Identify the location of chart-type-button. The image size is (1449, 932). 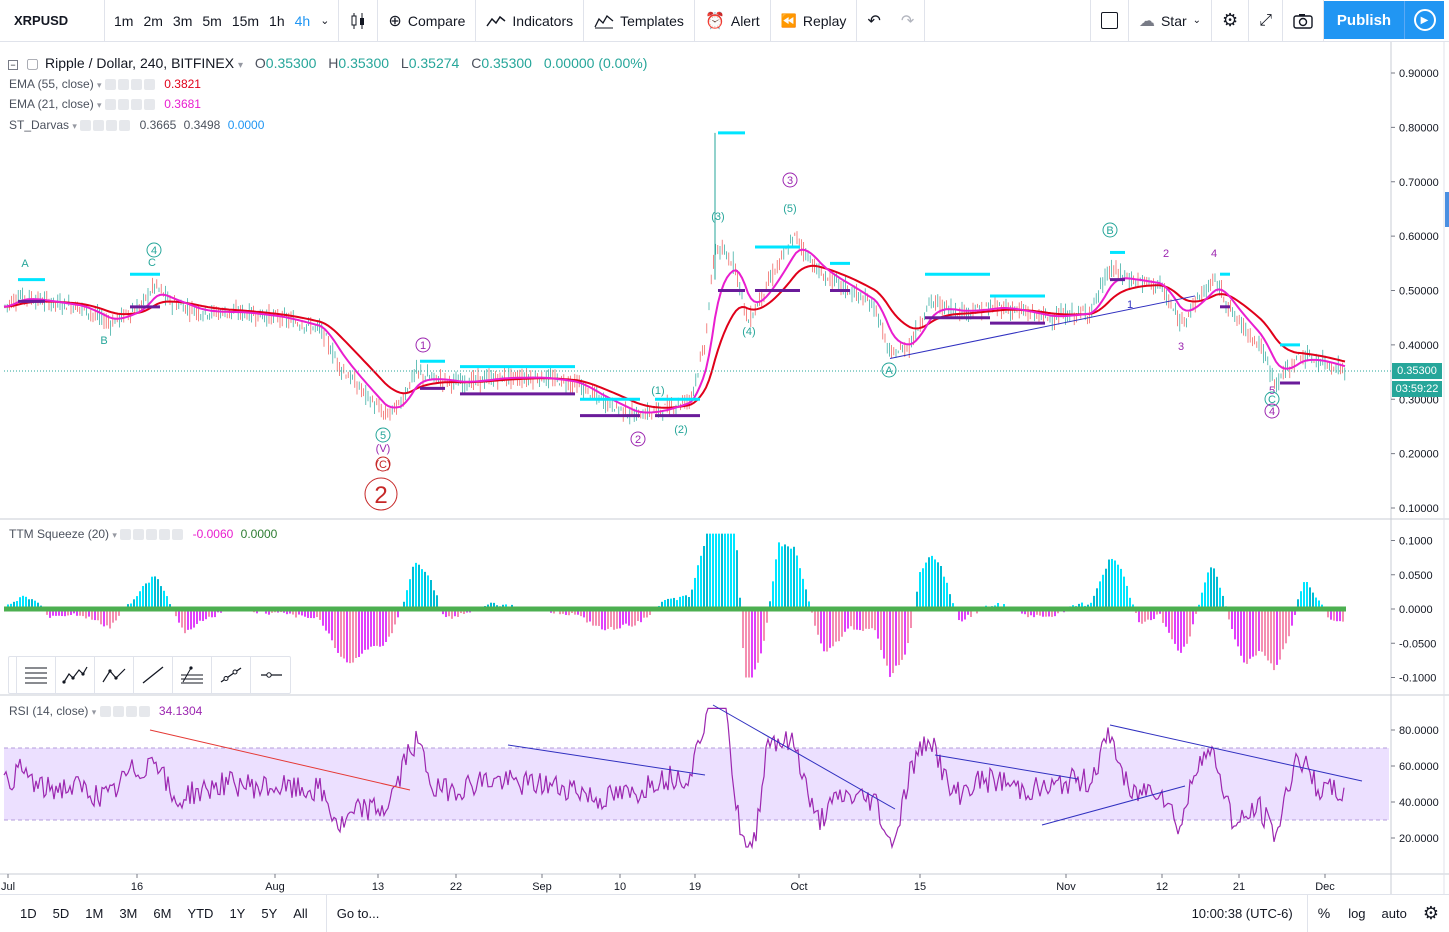
(359, 21).